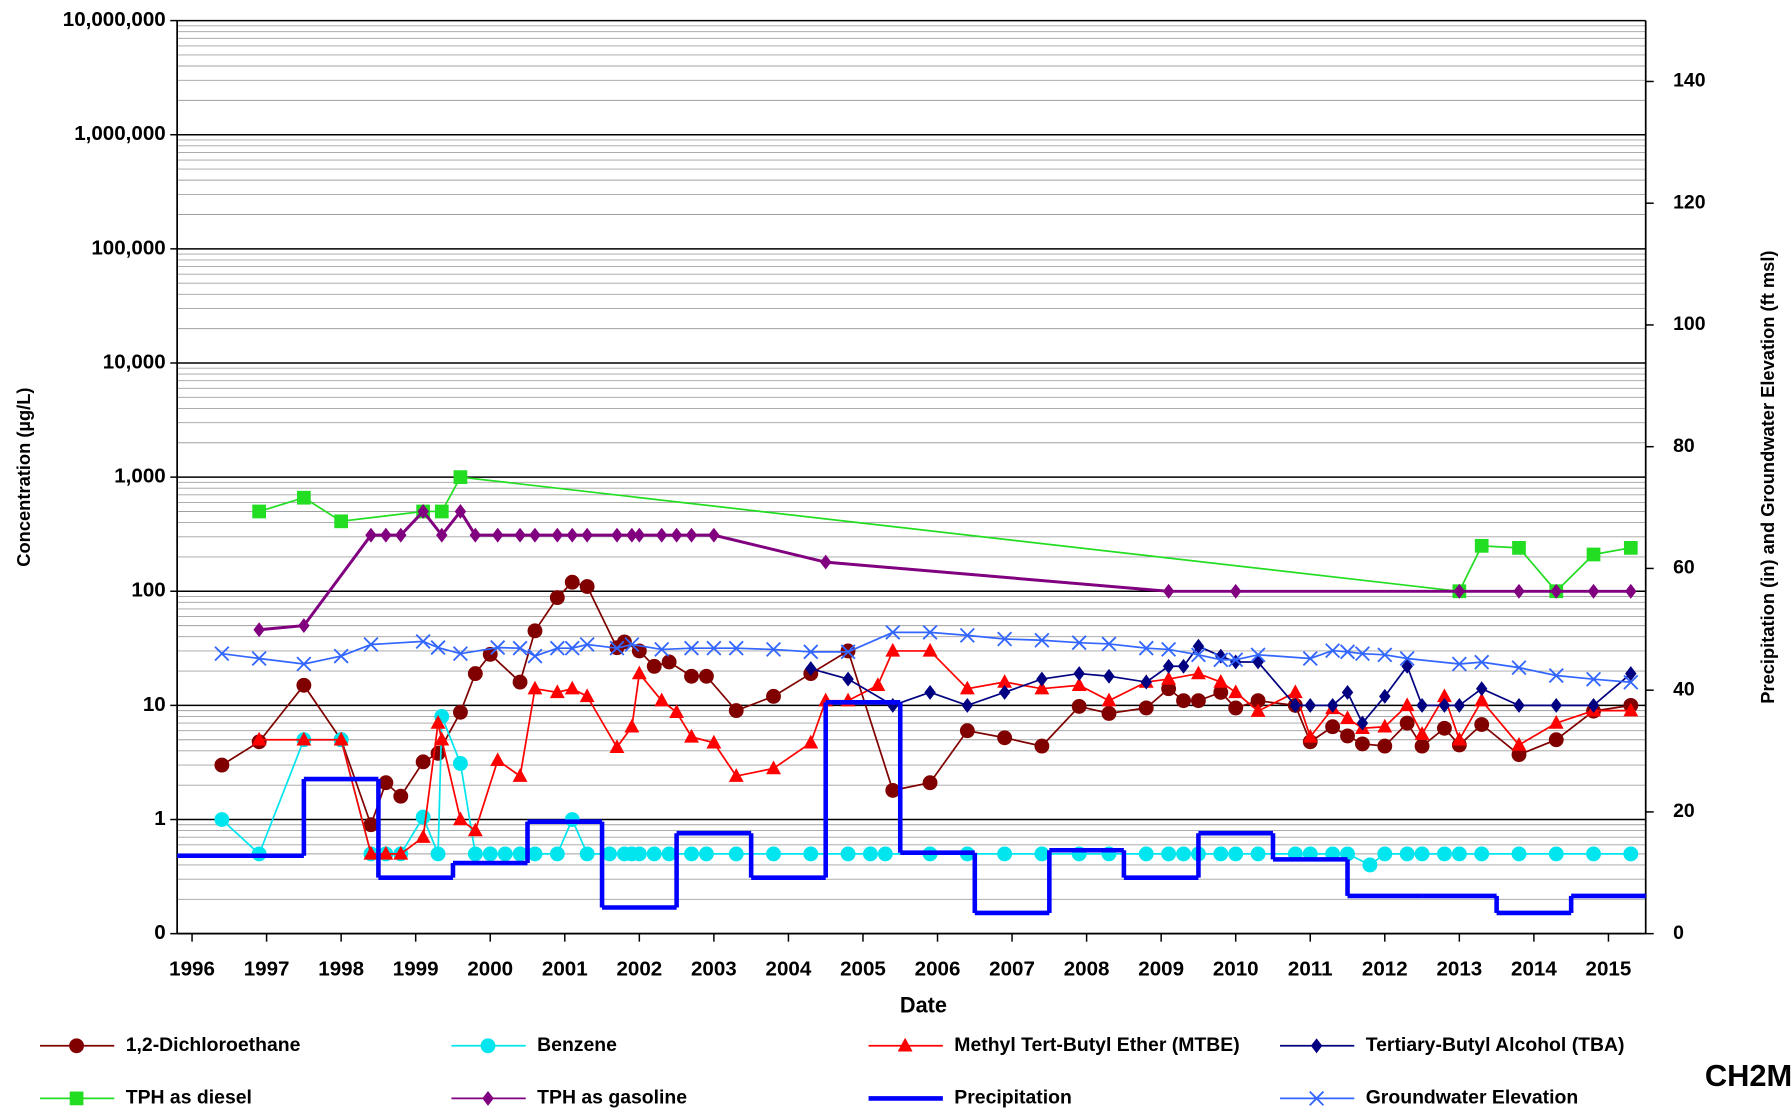  I want to click on x-tick-label: 2010, so click(1236, 969).